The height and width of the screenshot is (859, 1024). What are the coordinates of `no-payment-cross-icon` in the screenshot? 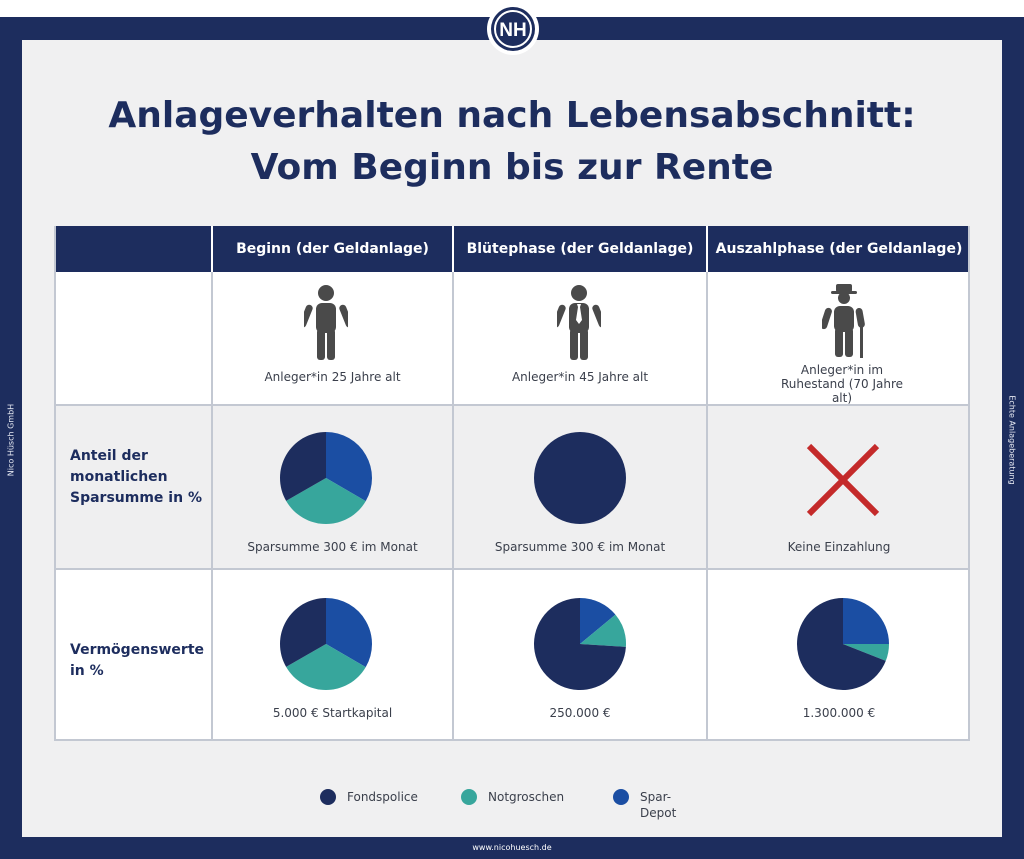 It's located at (843, 480).